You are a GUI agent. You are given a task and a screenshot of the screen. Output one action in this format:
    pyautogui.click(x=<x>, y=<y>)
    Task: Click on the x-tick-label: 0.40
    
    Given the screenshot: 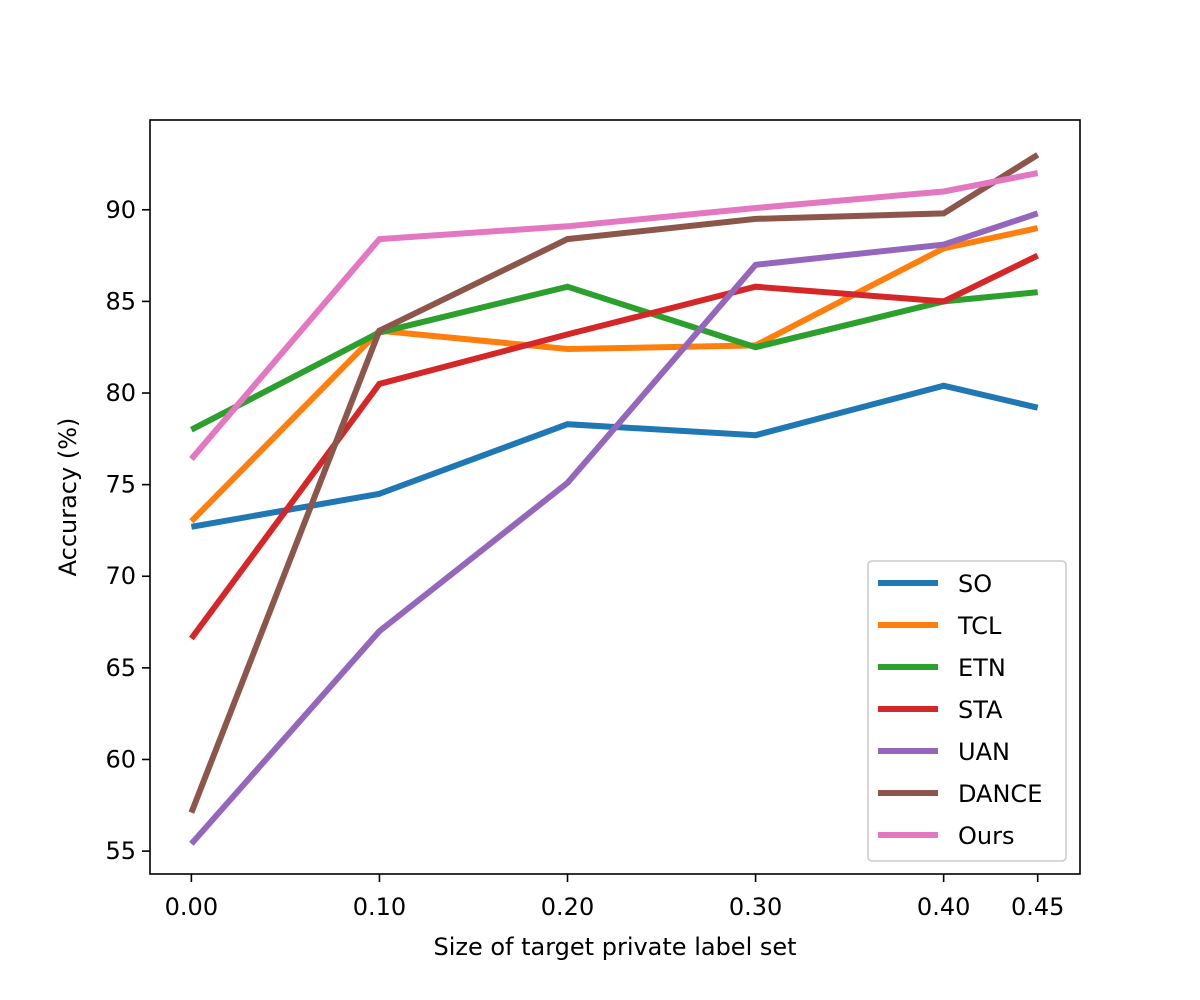 What is the action you would take?
    pyautogui.click(x=943, y=907)
    